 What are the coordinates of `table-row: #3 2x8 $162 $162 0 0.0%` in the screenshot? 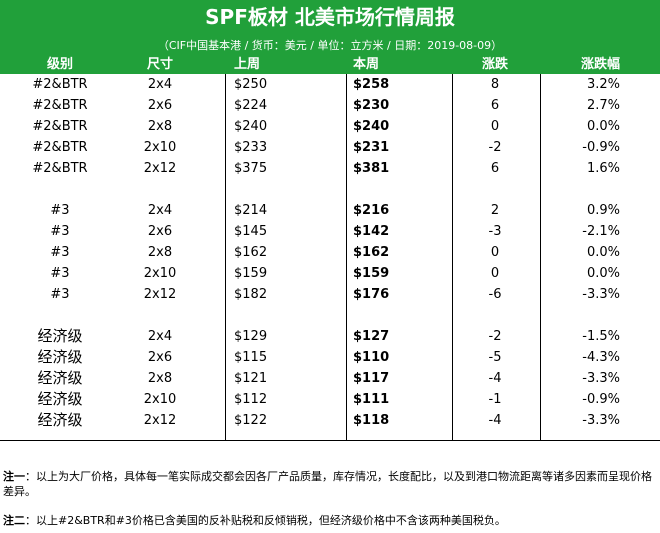 It's located at (330, 252).